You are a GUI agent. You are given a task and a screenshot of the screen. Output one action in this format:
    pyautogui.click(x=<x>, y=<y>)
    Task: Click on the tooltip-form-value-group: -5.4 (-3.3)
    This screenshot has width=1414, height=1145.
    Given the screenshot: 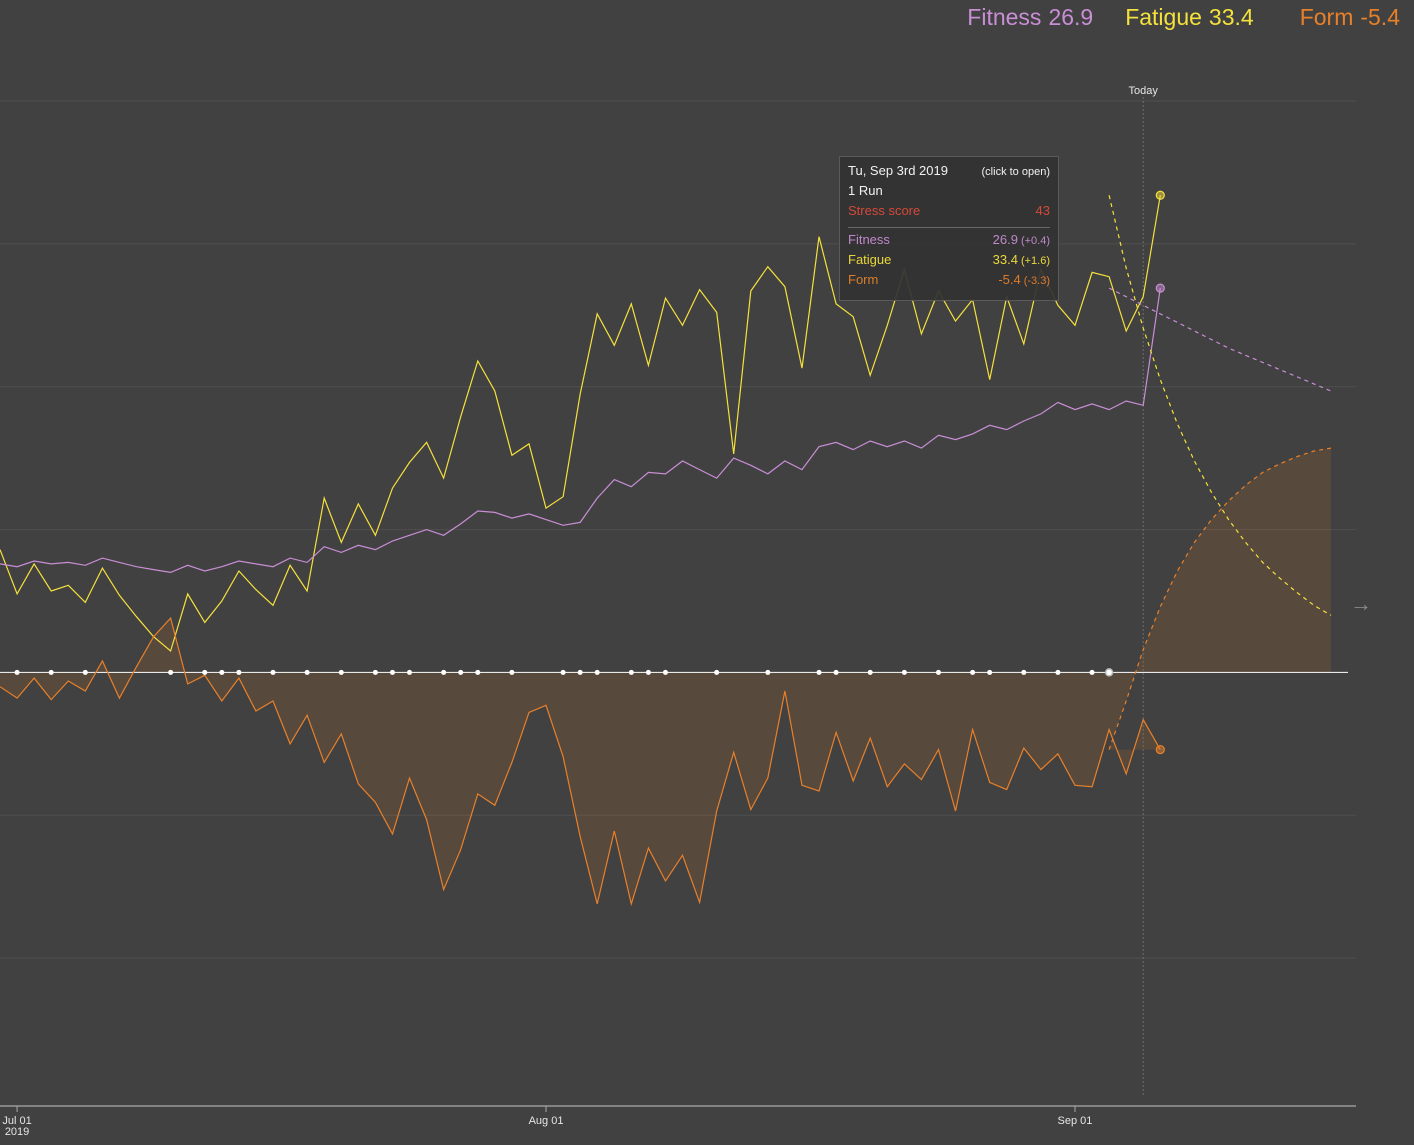 What is the action you would take?
    pyautogui.click(x=1024, y=279)
    